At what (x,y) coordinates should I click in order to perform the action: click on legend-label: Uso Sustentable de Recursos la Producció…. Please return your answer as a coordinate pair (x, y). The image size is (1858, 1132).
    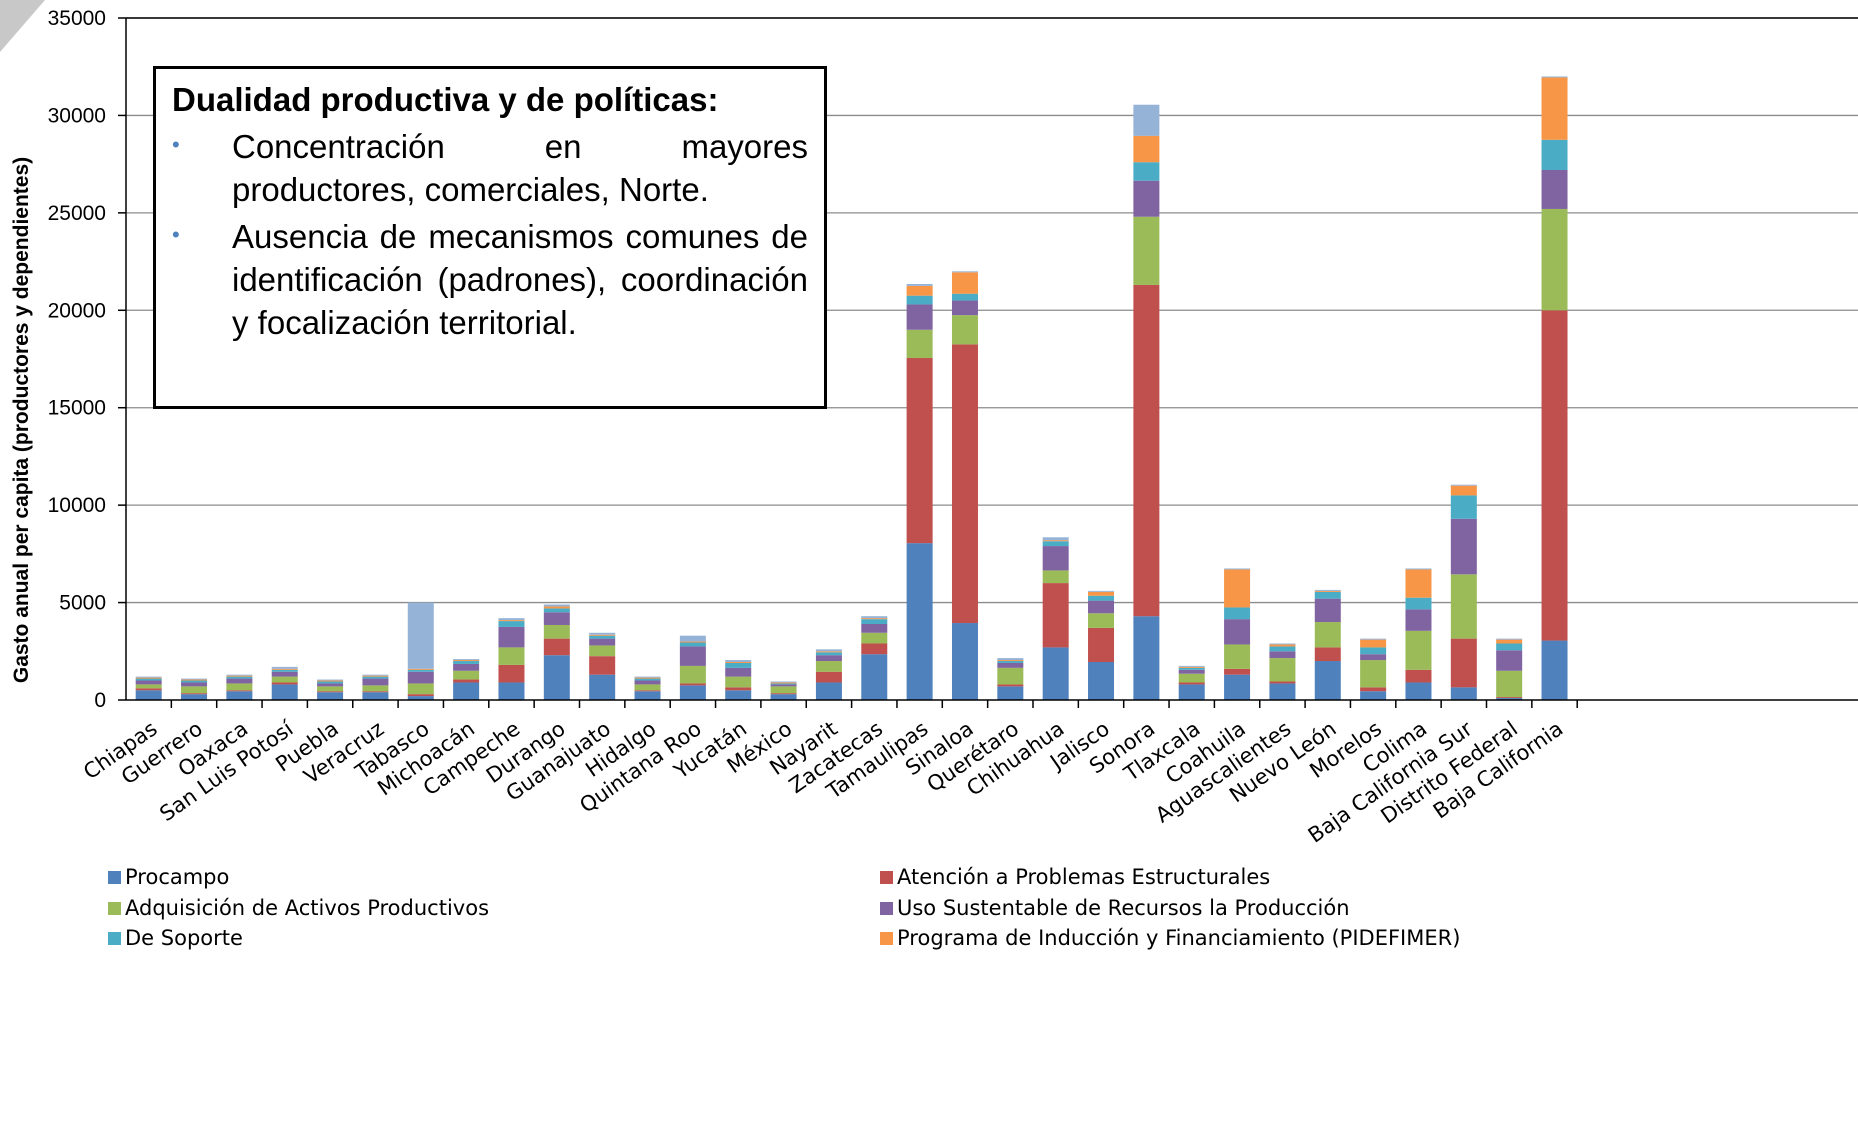
    Looking at the image, I should click on (1123, 908).